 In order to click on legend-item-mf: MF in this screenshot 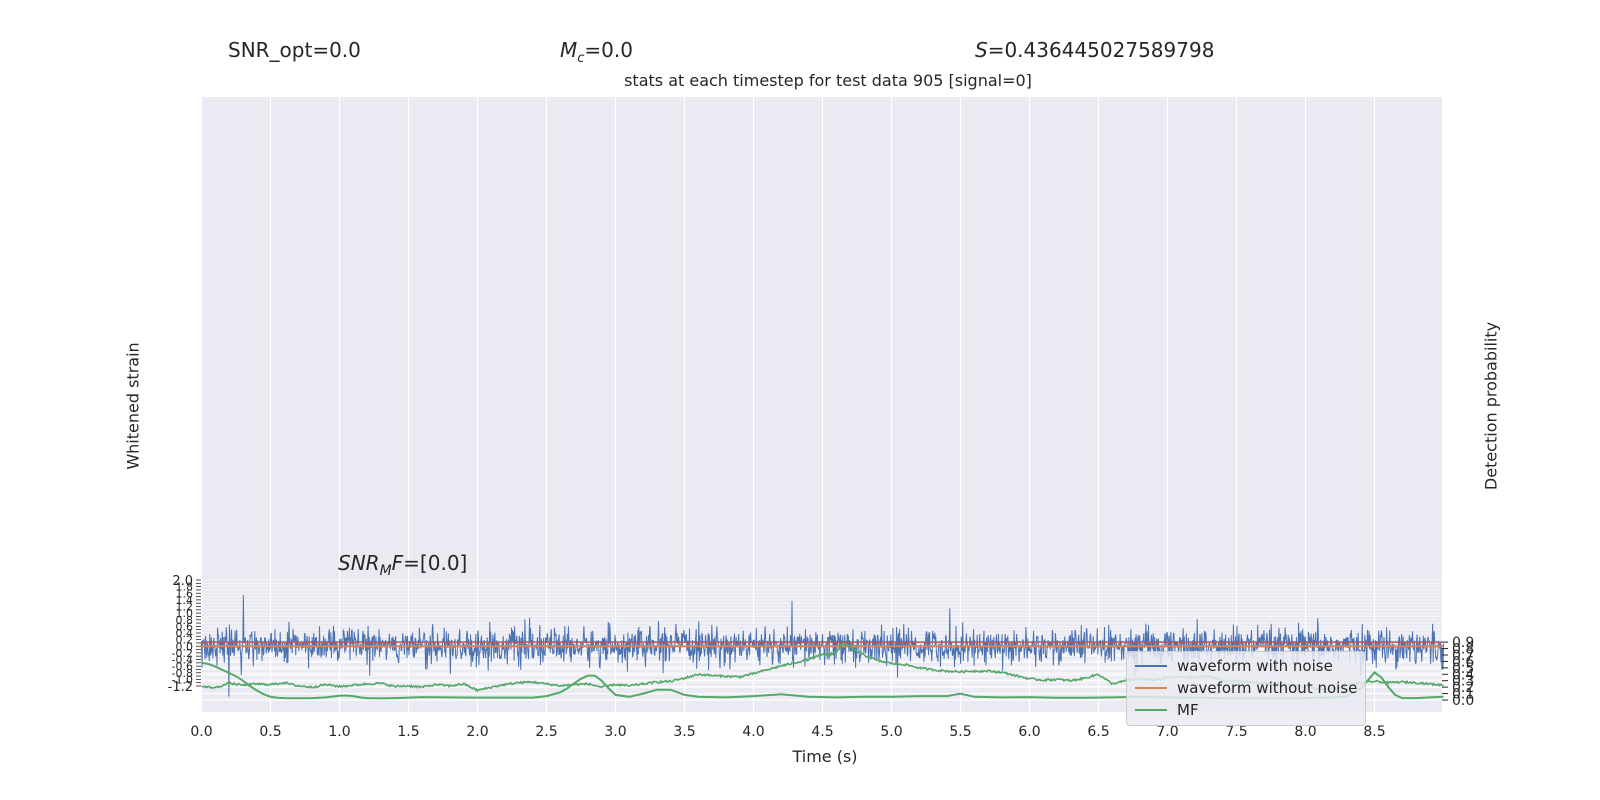, I will do `click(1167, 710)`.